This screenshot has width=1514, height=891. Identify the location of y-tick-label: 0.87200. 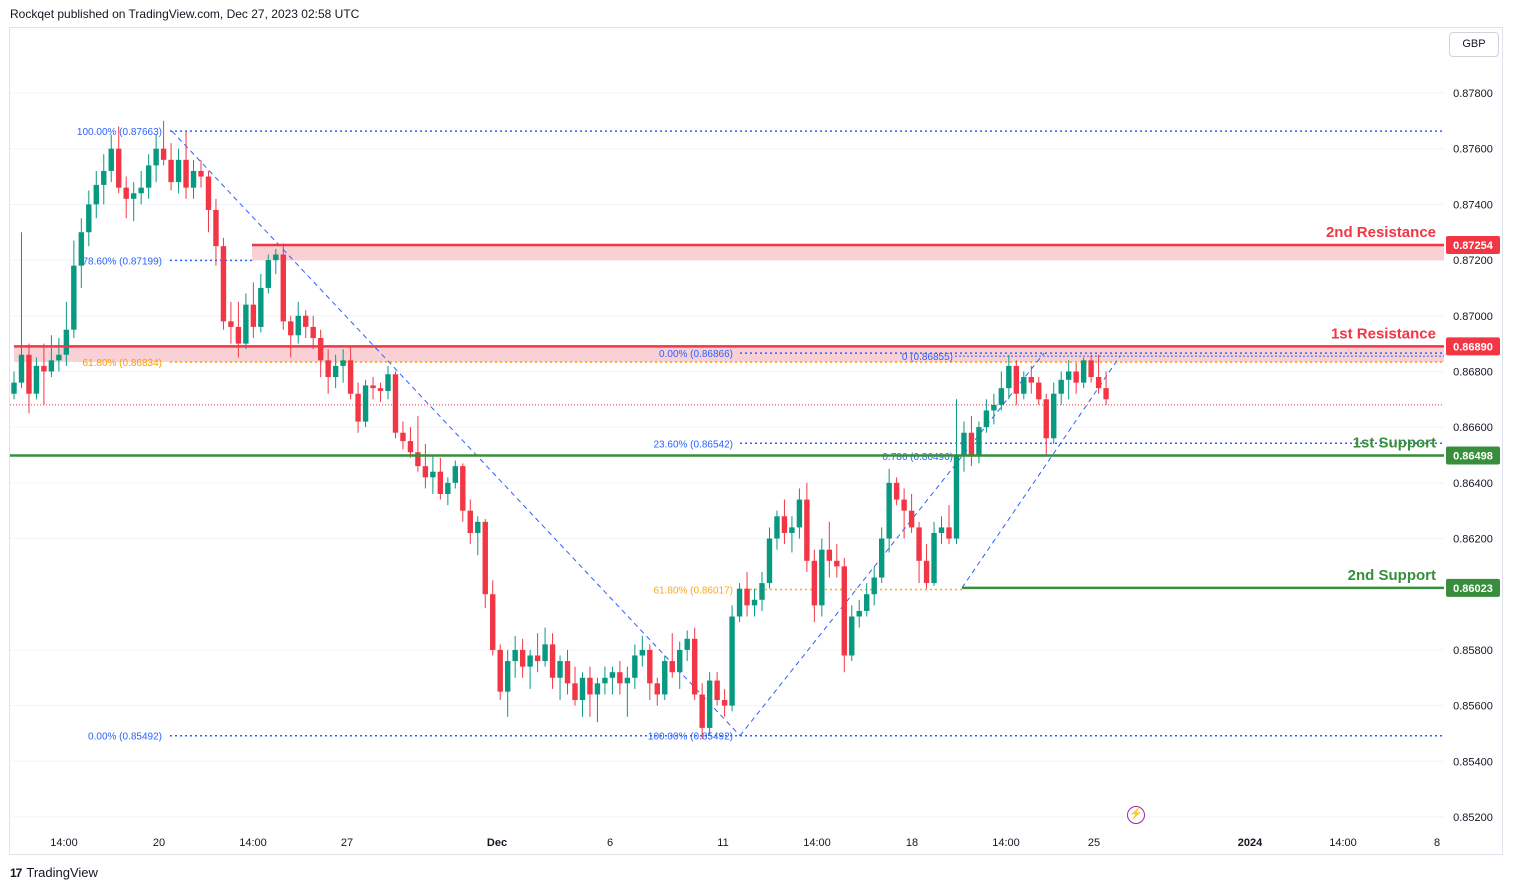
(1473, 261).